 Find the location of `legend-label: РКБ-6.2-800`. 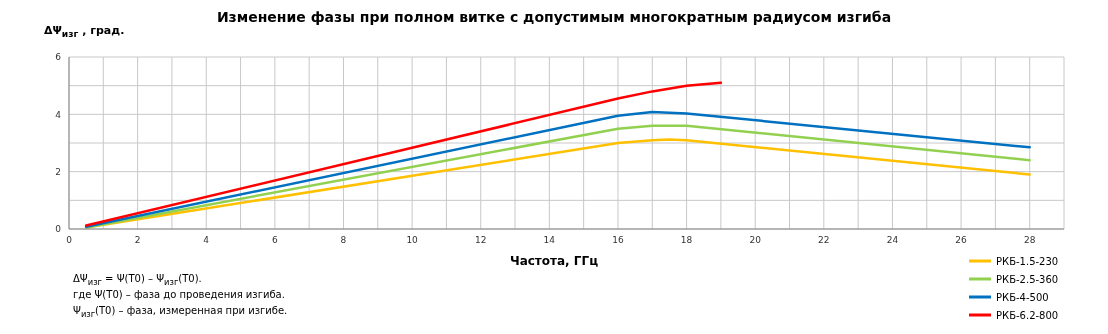

legend-label: РКБ-6.2-800 is located at coordinates (1027, 315).